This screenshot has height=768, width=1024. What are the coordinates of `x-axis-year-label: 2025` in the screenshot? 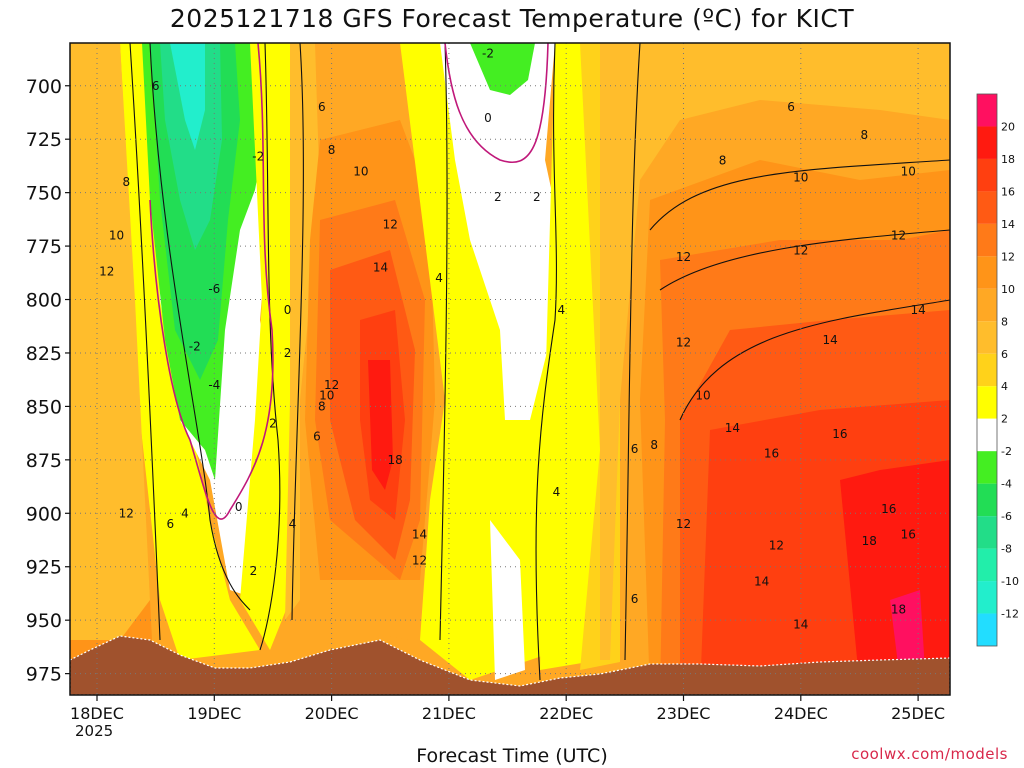 It's located at (94, 731).